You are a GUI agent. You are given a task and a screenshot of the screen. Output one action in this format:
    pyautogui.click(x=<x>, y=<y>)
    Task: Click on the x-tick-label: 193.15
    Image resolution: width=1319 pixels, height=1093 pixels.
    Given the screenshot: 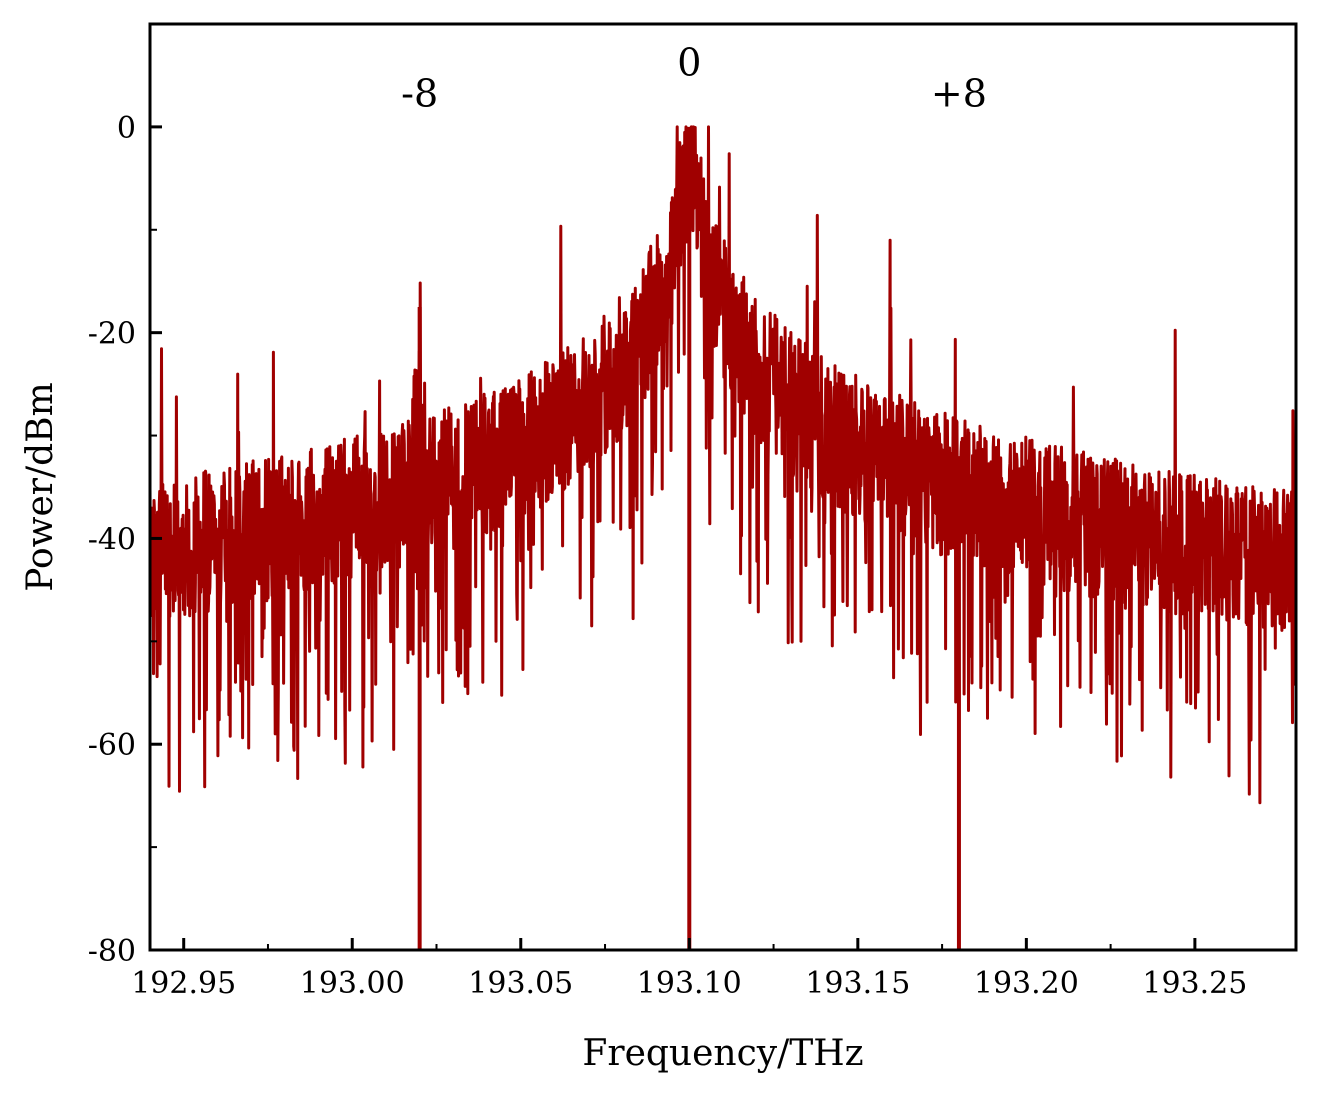 What is the action you would take?
    pyautogui.click(x=857, y=983)
    